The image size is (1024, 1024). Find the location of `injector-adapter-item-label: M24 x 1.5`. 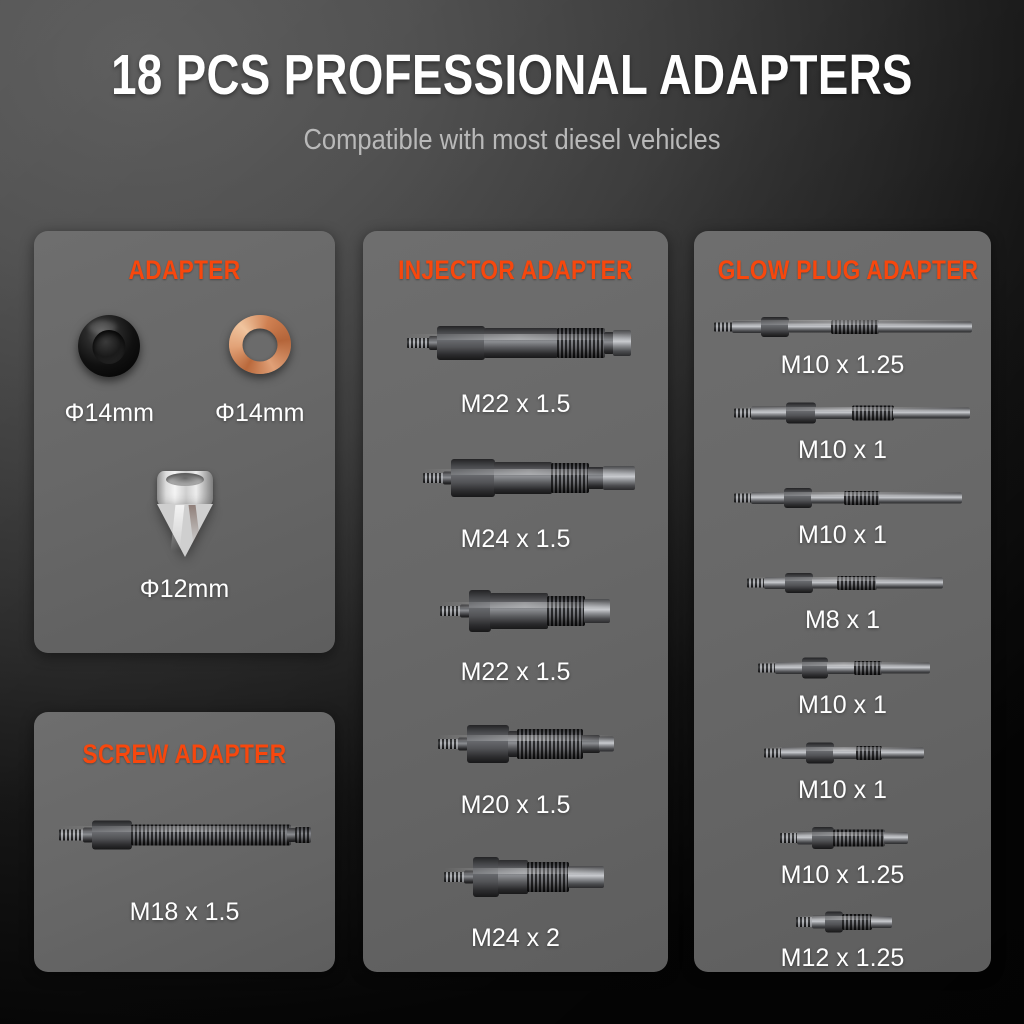

injector-adapter-item-label: M24 x 1.5 is located at coordinates (515, 539).